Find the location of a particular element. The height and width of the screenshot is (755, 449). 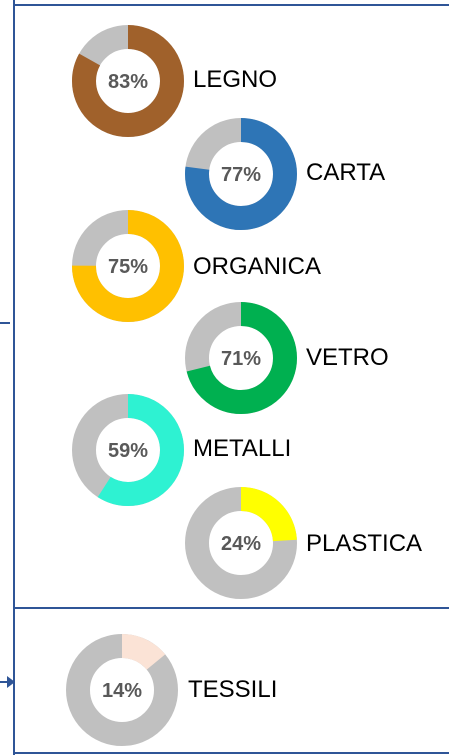

category-label-metalli: METALLI is located at coordinates (242, 448).